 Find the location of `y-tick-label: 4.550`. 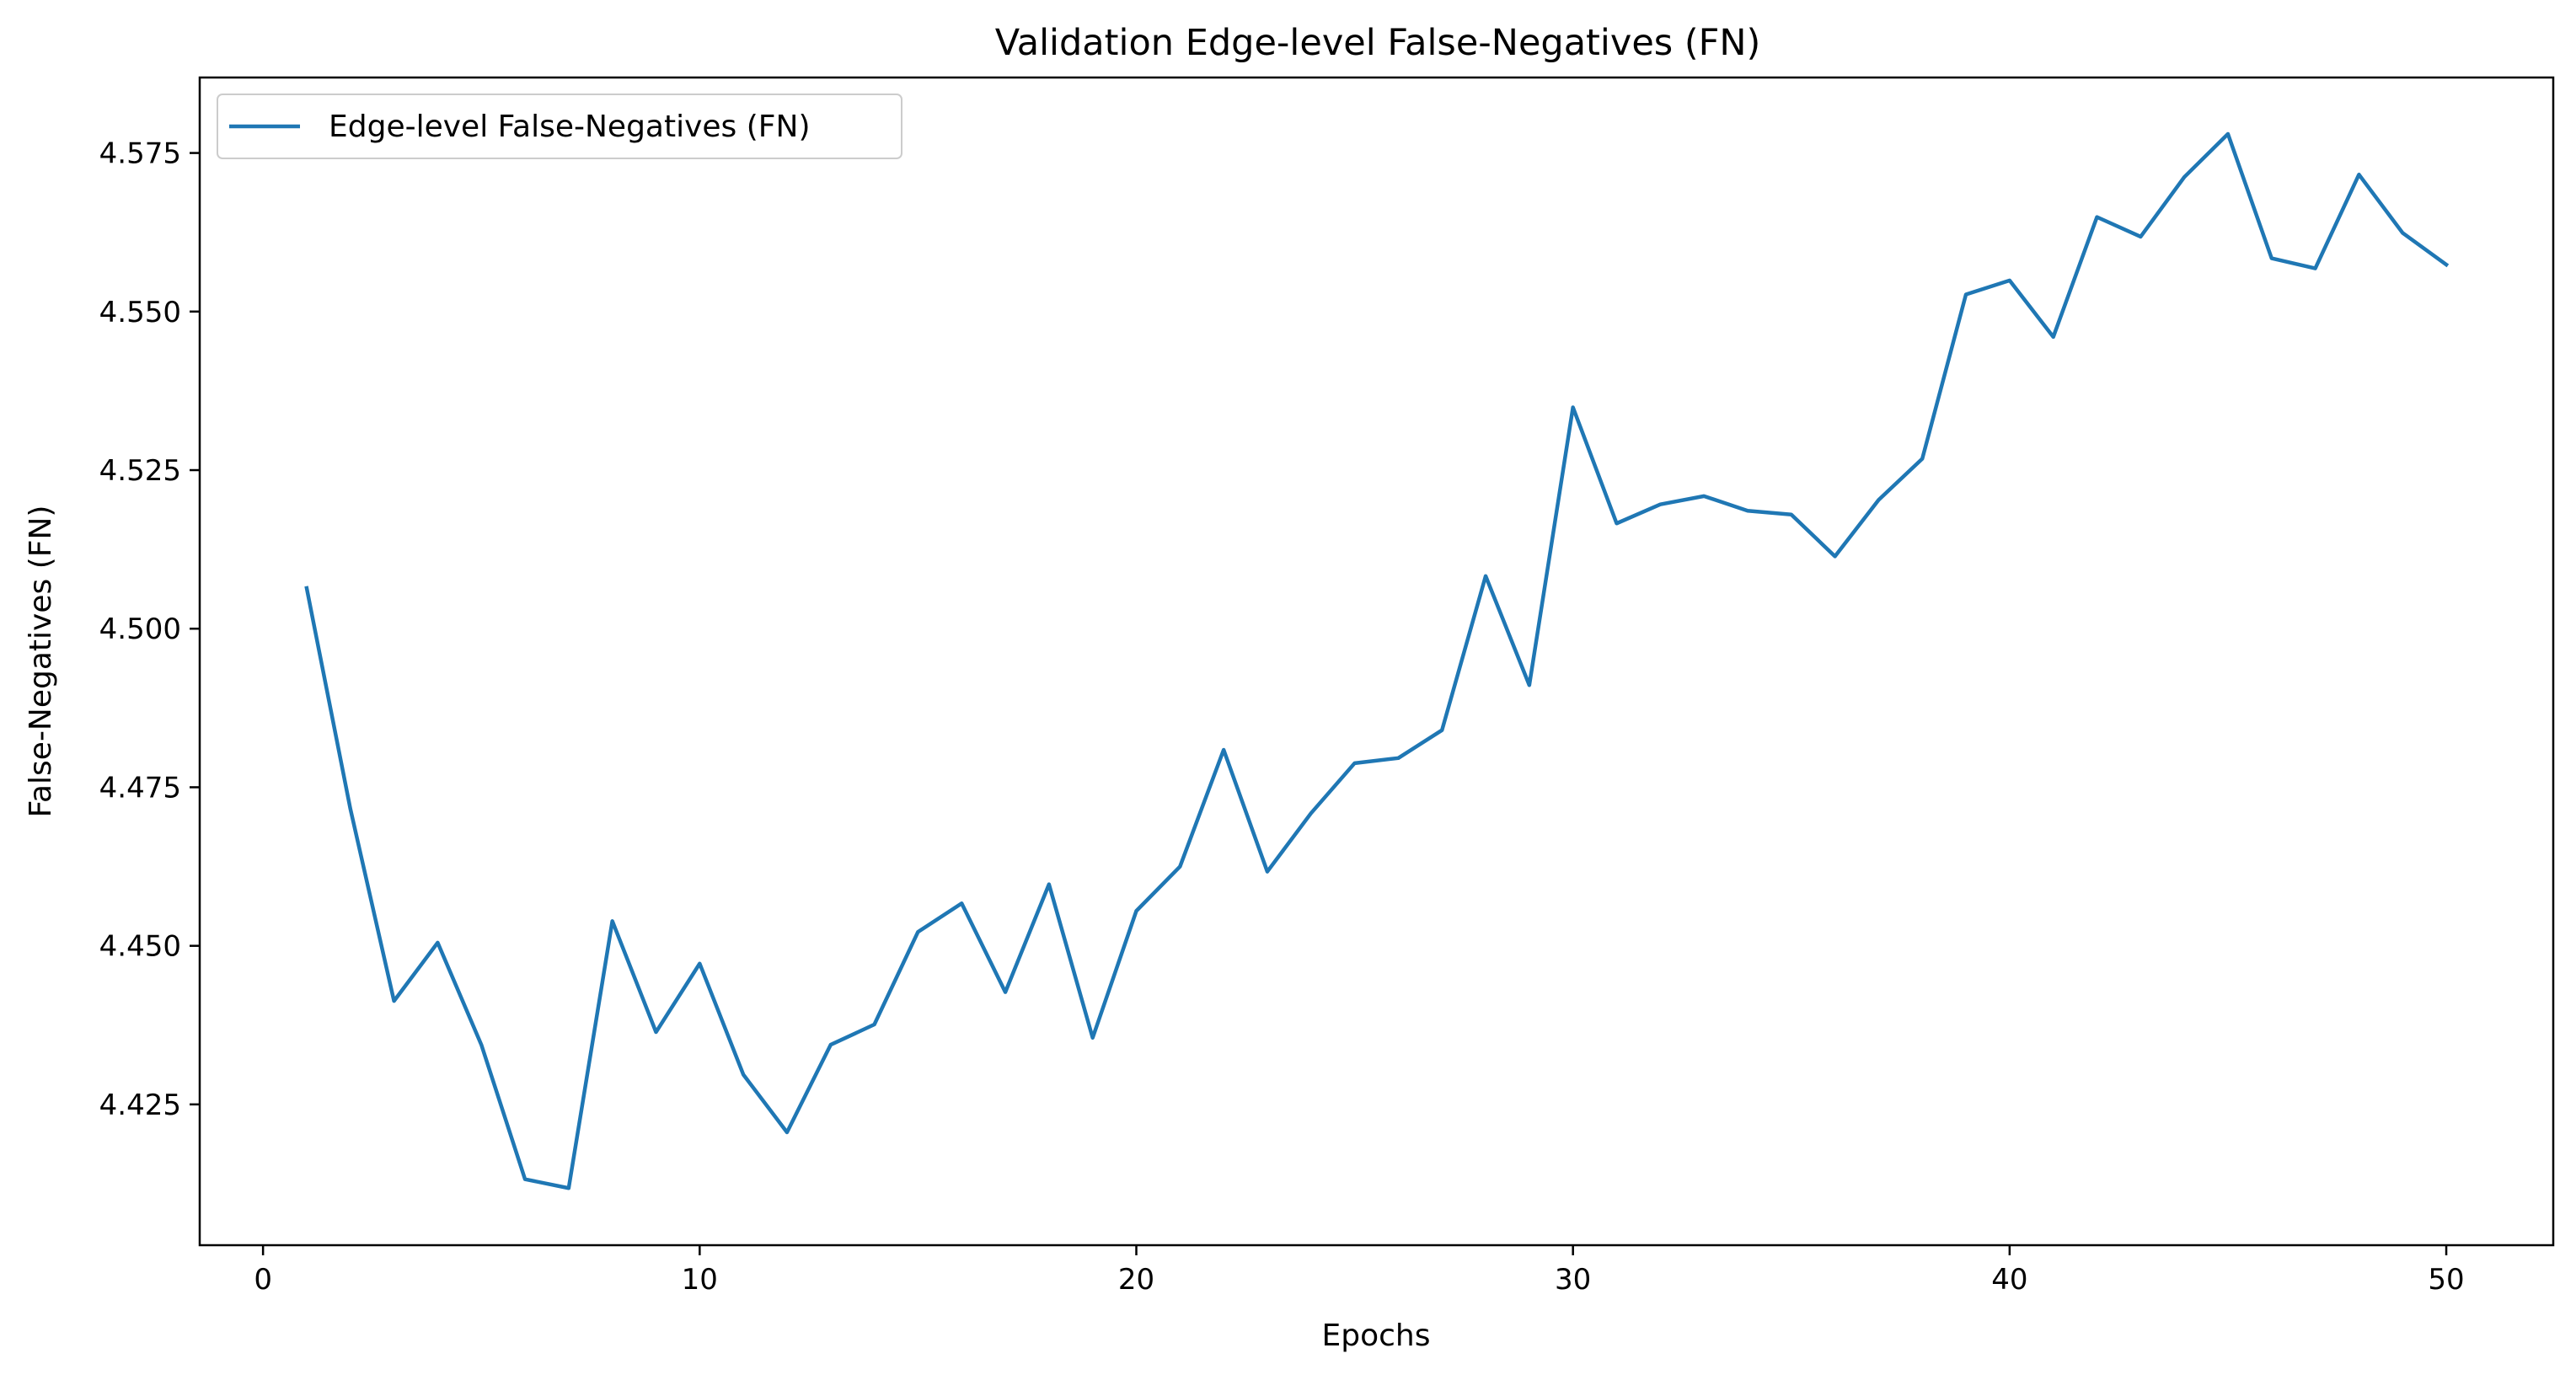

y-tick-label: 4.550 is located at coordinates (140, 312).